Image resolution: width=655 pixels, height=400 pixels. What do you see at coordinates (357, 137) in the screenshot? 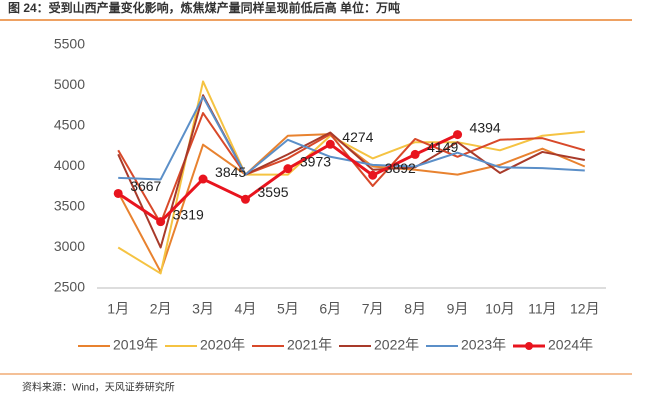
I see `data-label: 4274` at bounding box center [357, 137].